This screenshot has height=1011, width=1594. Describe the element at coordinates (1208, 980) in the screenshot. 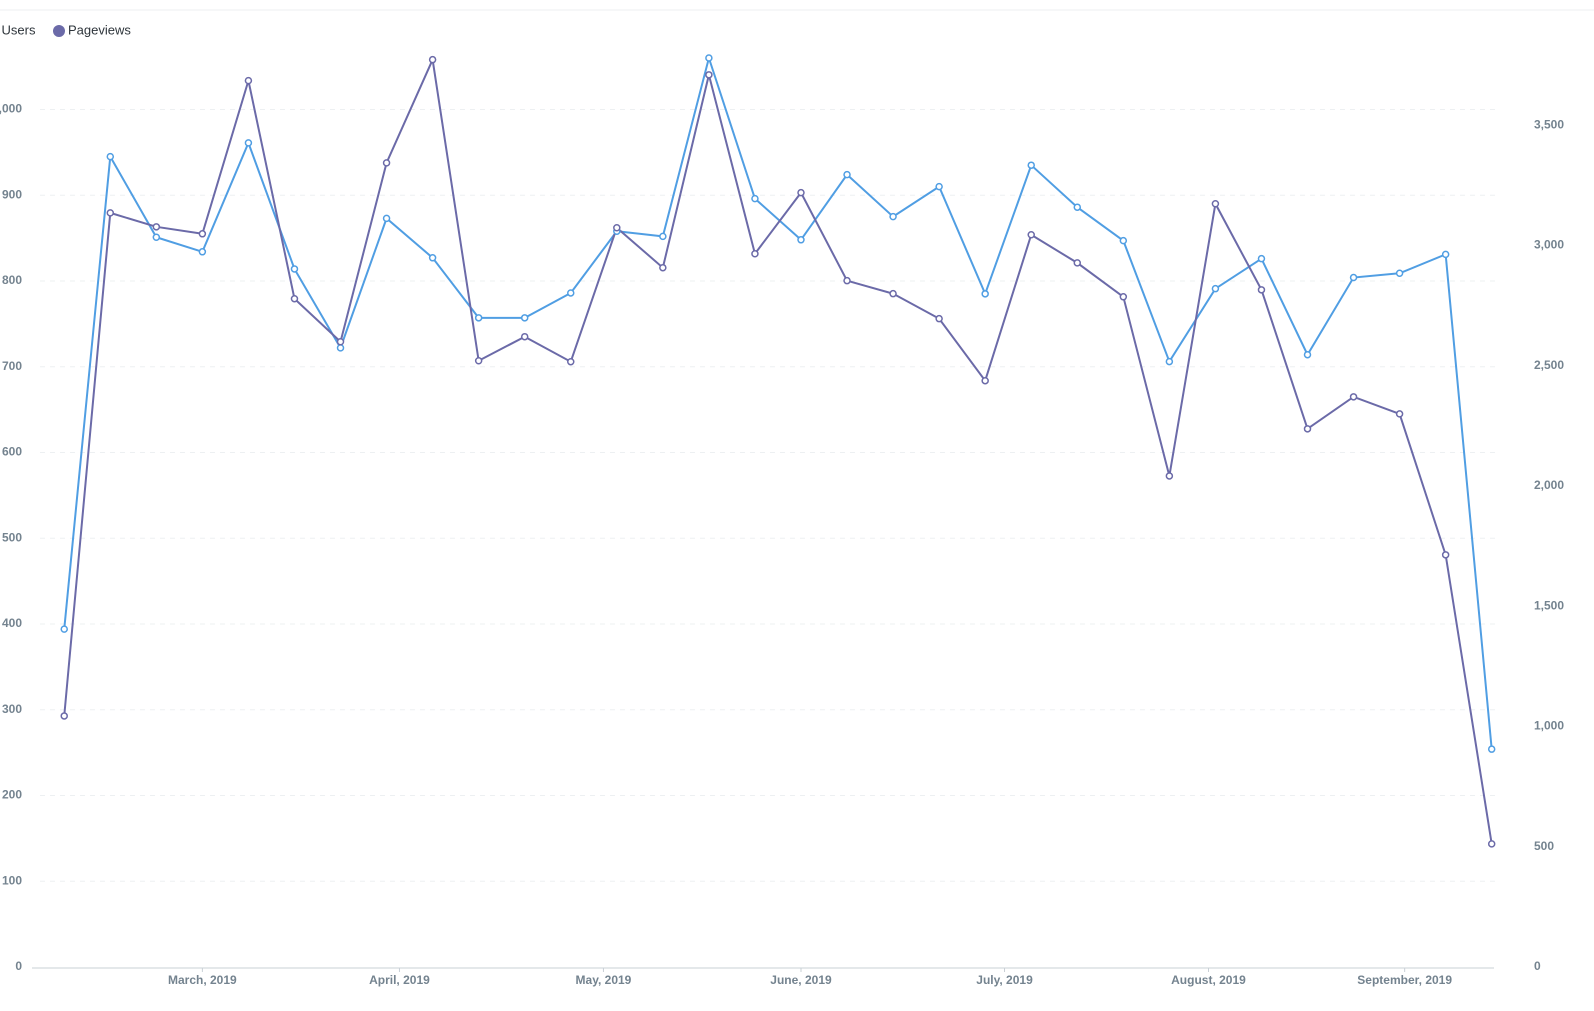

I see `x-tick-label: August, 2019` at that location.